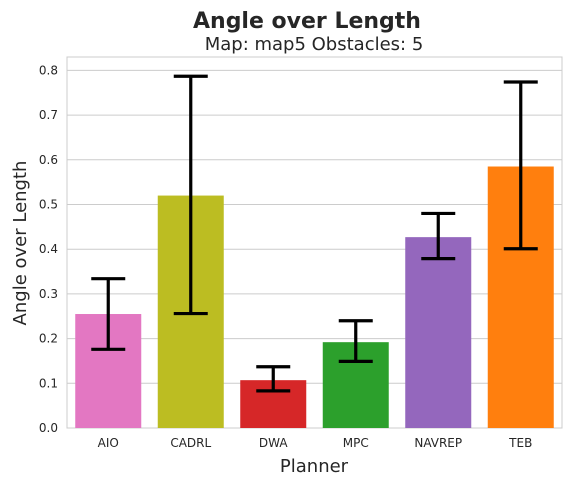 This screenshot has width=573, height=486. What do you see at coordinates (108, 443) in the screenshot?
I see `x-tick-label: AIO` at bounding box center [108, 443].